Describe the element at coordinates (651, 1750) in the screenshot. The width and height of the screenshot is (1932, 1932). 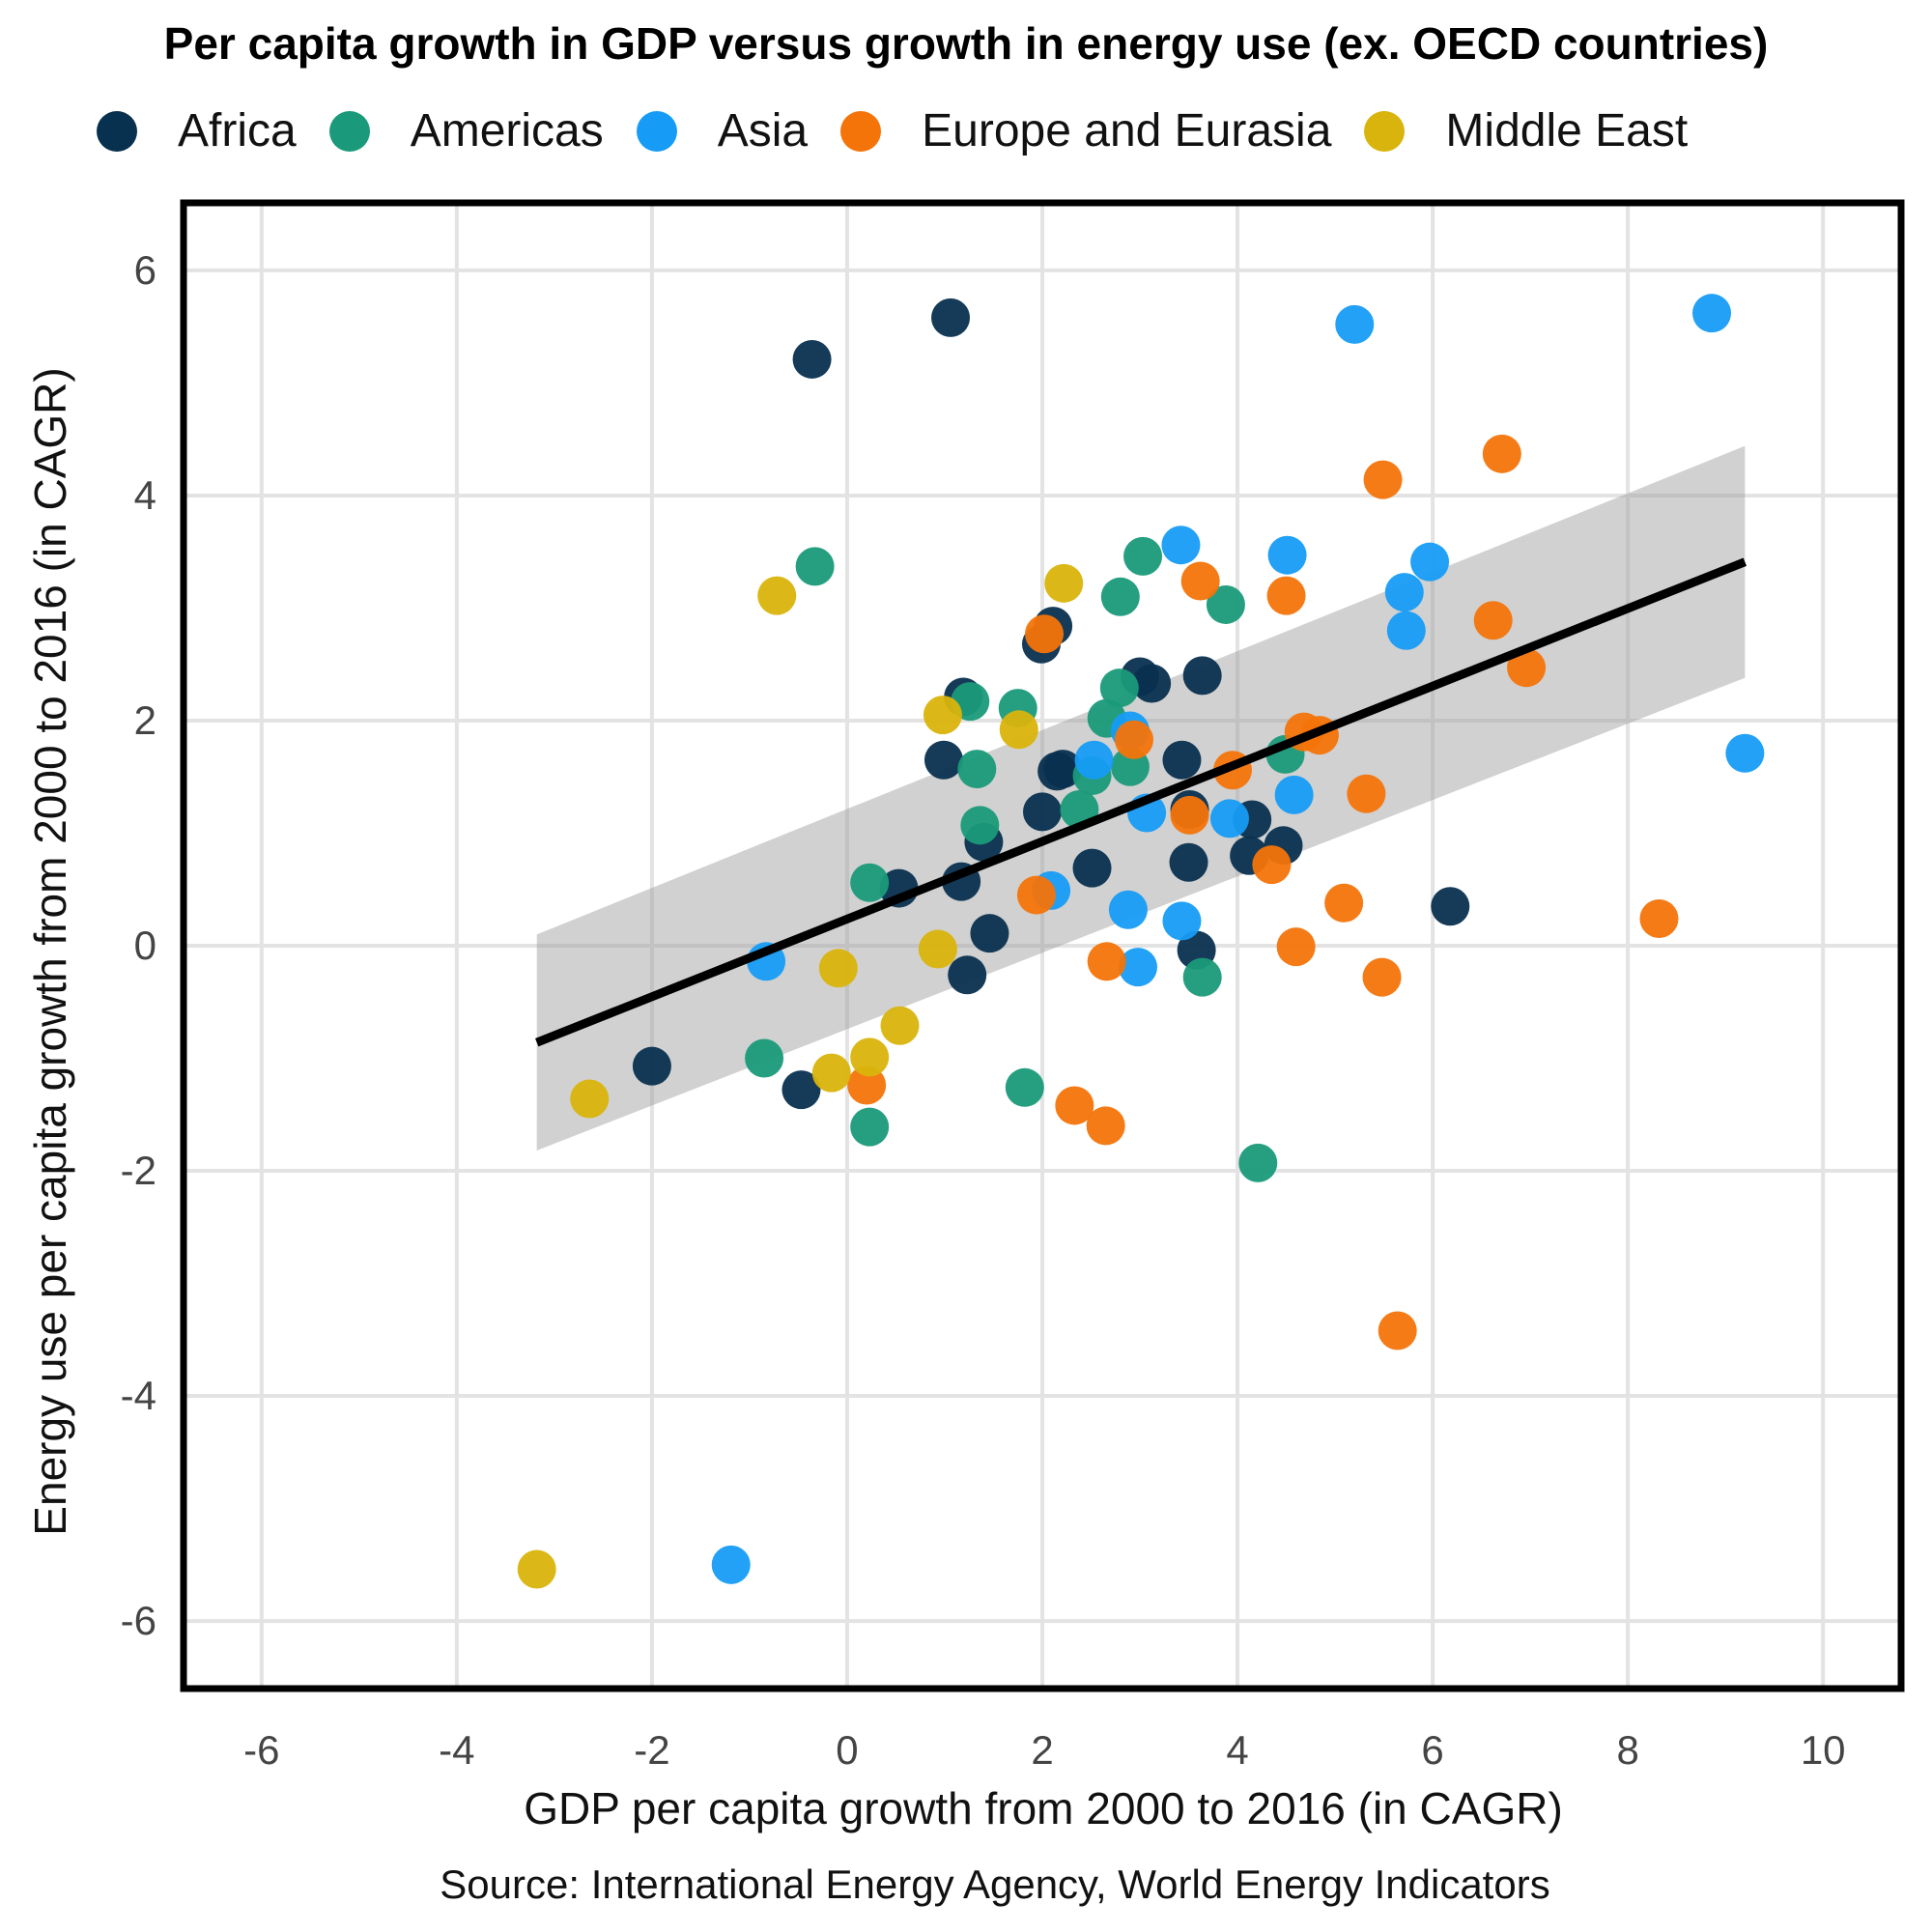
I see `x-tick-label: -2` at that location.